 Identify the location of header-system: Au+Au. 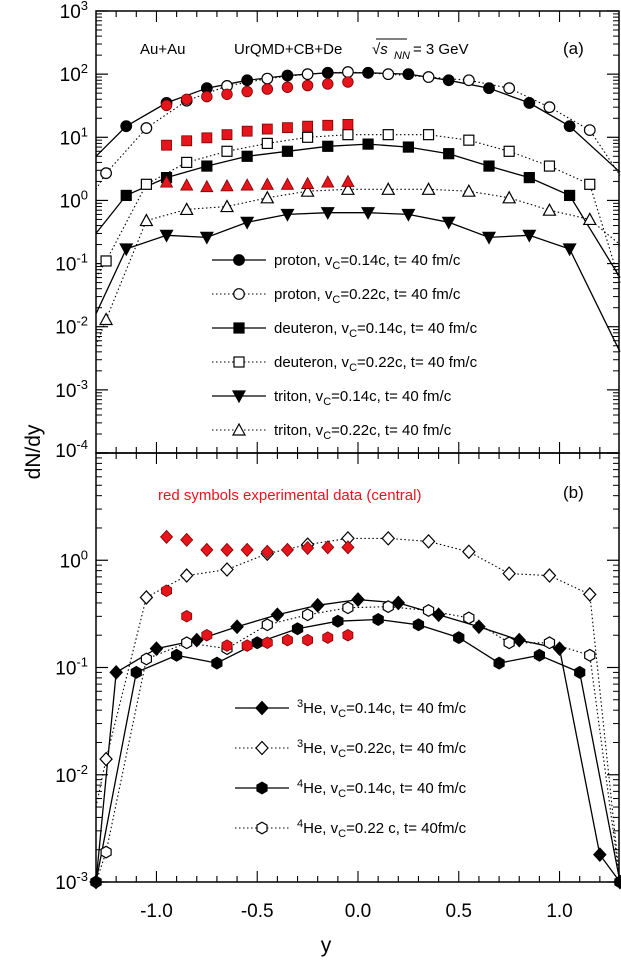
(162, 49).